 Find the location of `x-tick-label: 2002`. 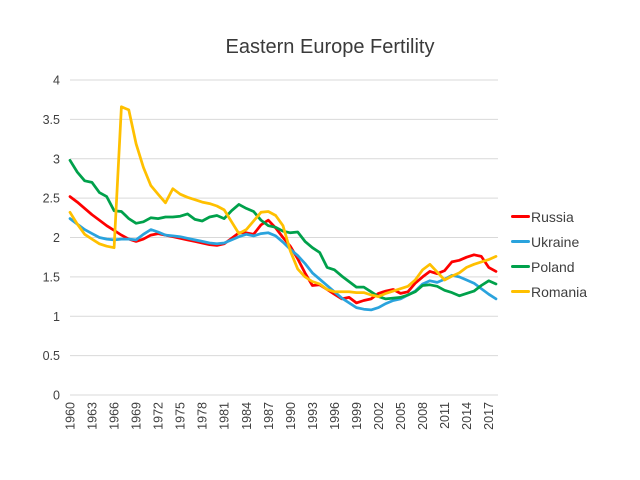

x-tick-label: 2002 is located at coordinates (379, 416).